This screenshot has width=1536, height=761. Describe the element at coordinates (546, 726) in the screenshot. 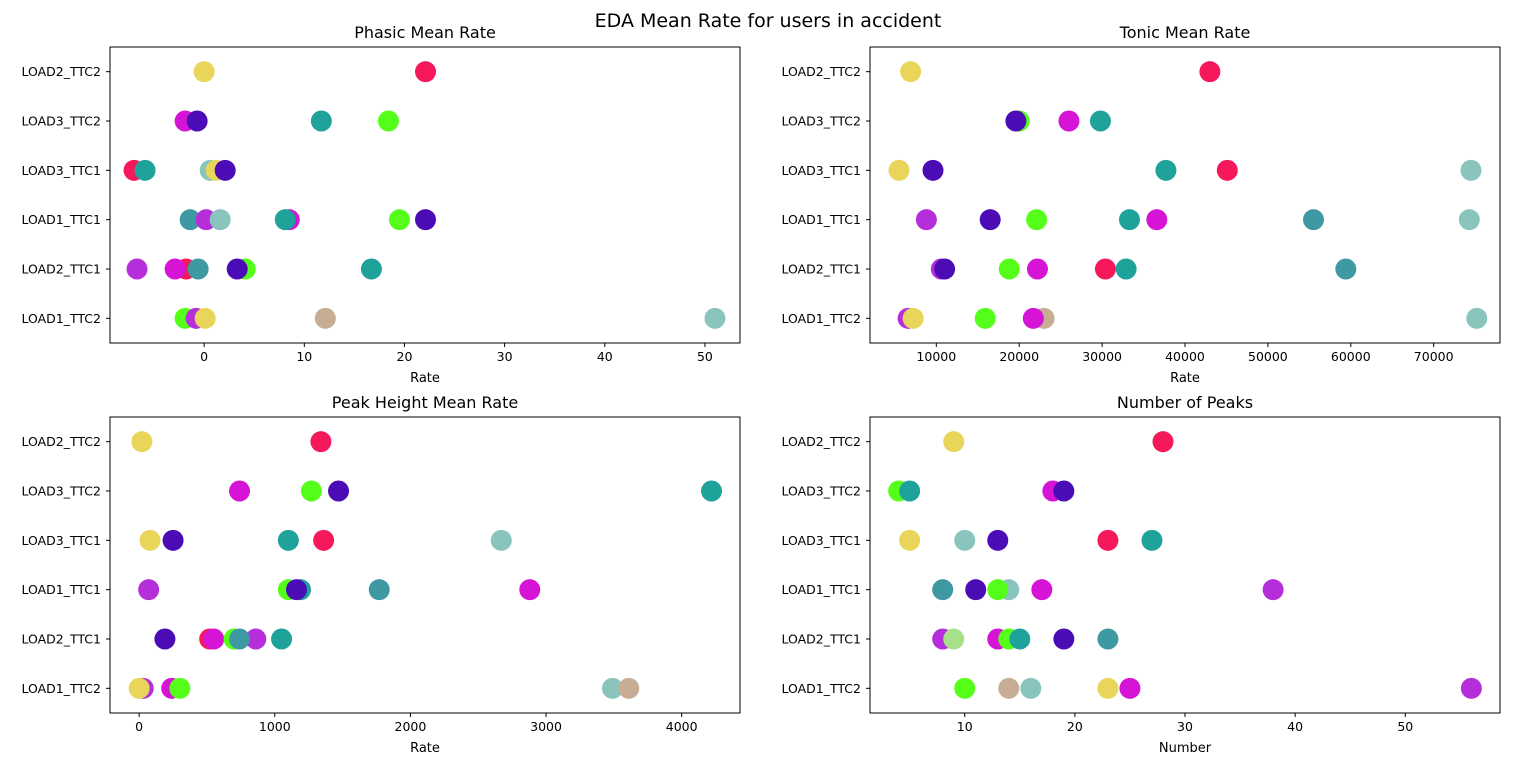

I see `x-tick-label: 3000` at that location.